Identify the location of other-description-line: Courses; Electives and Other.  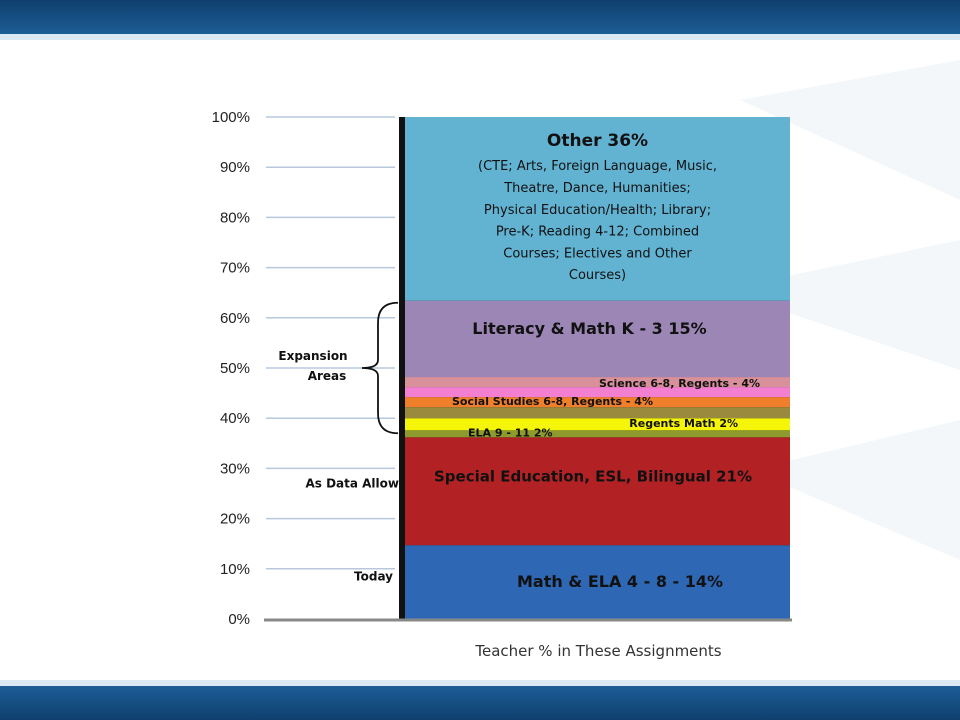
(597, 253).